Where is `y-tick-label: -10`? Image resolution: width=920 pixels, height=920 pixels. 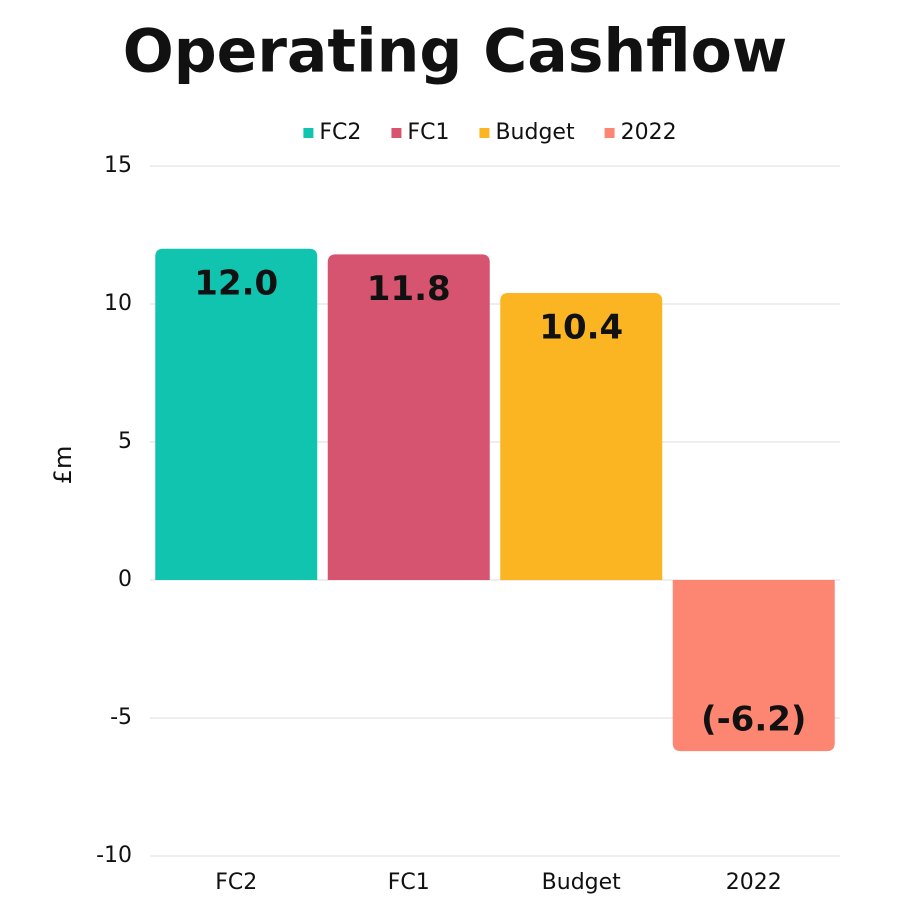 y-tick-label: -10 is located at coordinates (114, 855).